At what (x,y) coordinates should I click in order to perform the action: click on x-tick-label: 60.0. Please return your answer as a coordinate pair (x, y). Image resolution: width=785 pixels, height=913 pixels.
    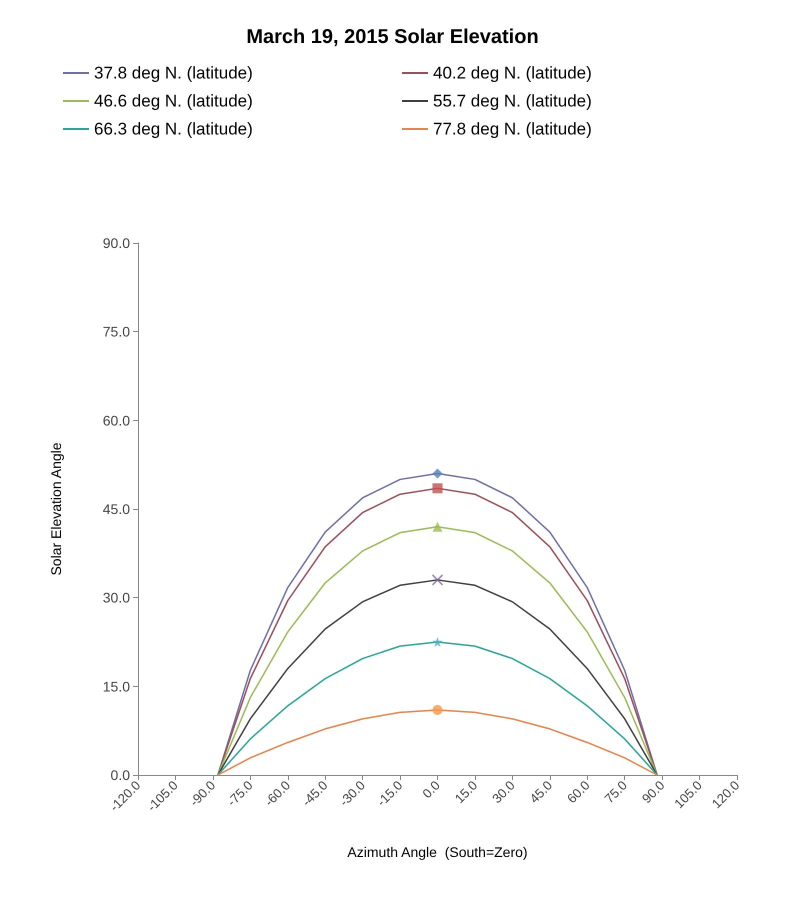
    Looking at the image, I should click on (578, 792).